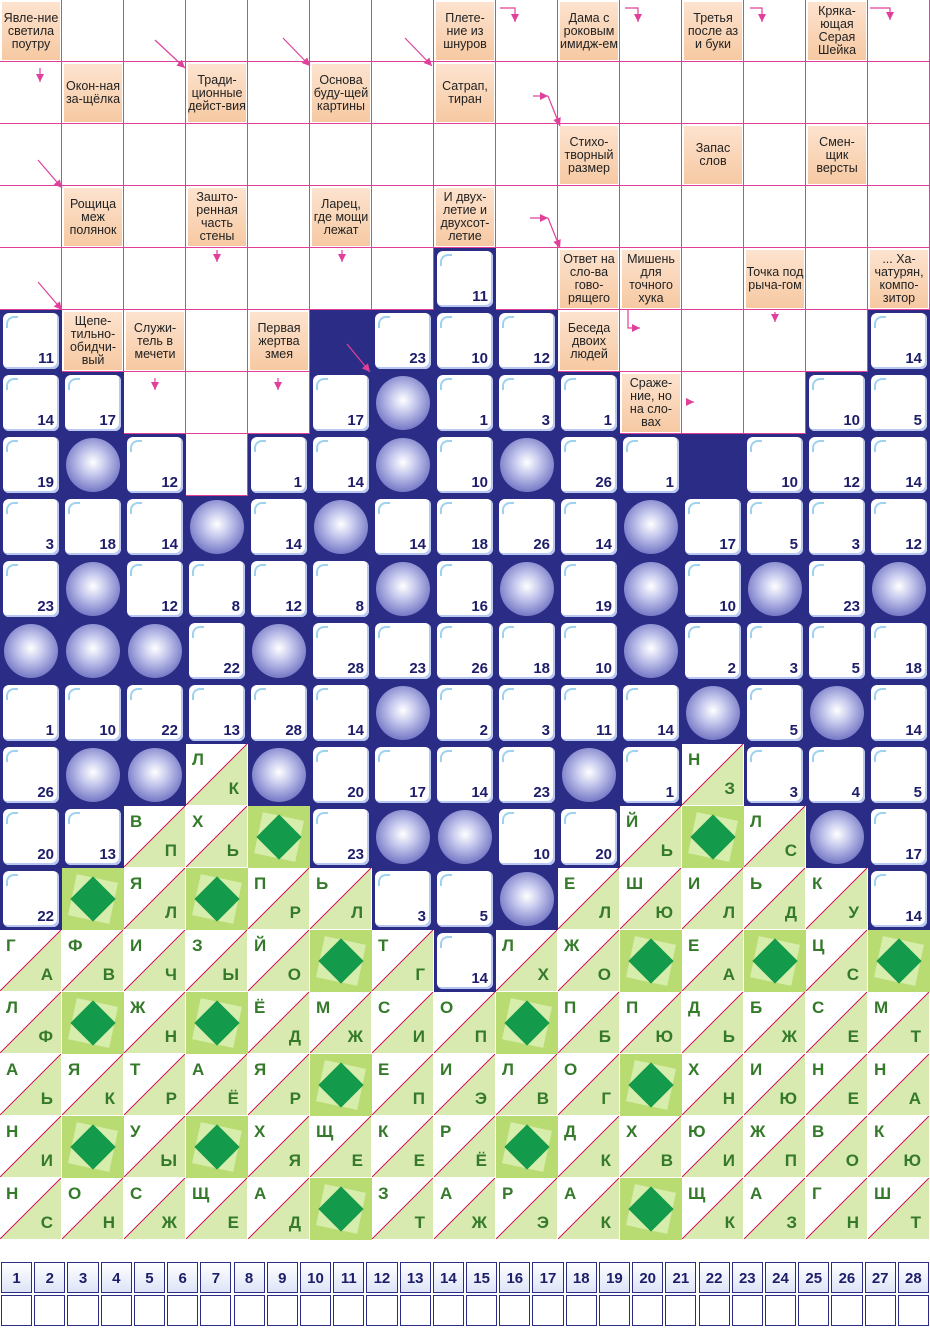  What do you see at coordinates (217, 589) in the screenshot?
I see `numbered-cell: 8` at bounding box center [217, 589].